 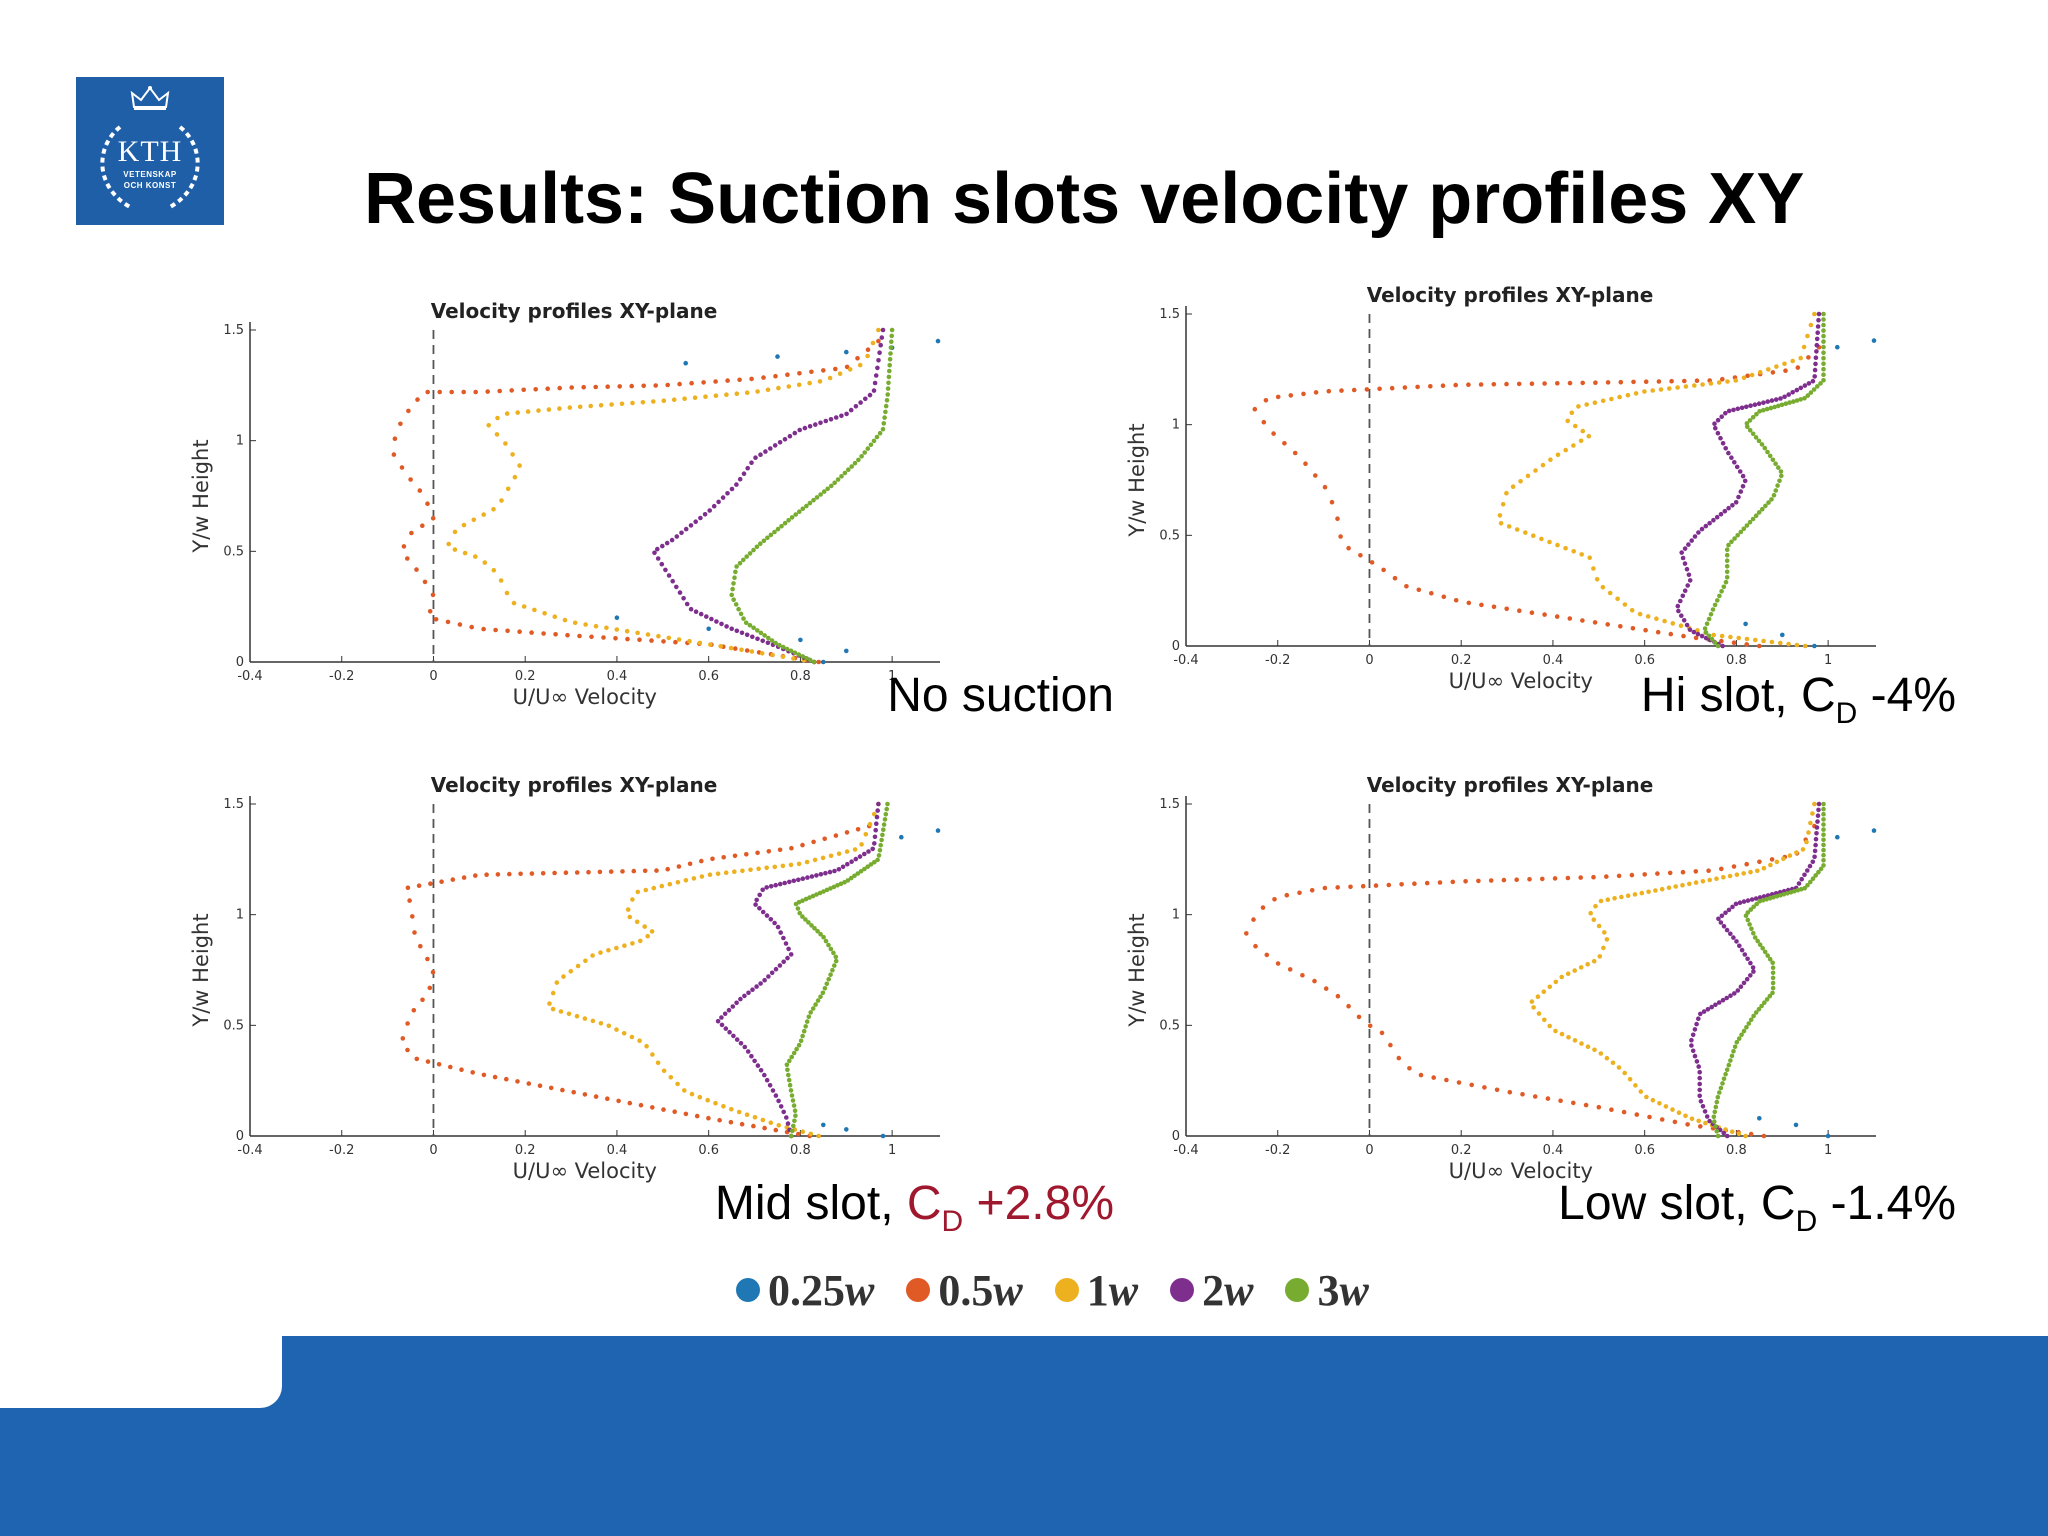 I want to click on caption-low-slot: Low slot, CD -1.4%, so click(x=1757, y=1207).